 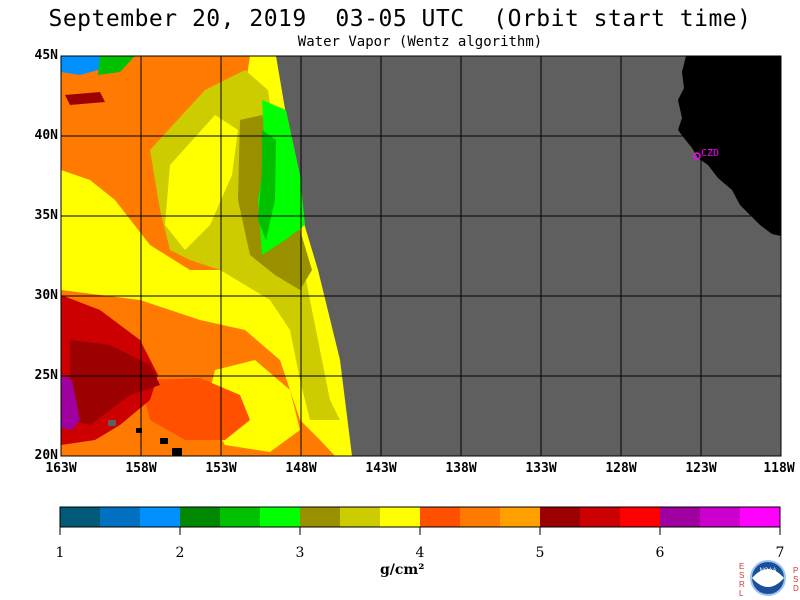 What do you see at coordinates (221, 468) in the screenshot?
I see `lon-label: 153W` at bounding box center [221, 468].